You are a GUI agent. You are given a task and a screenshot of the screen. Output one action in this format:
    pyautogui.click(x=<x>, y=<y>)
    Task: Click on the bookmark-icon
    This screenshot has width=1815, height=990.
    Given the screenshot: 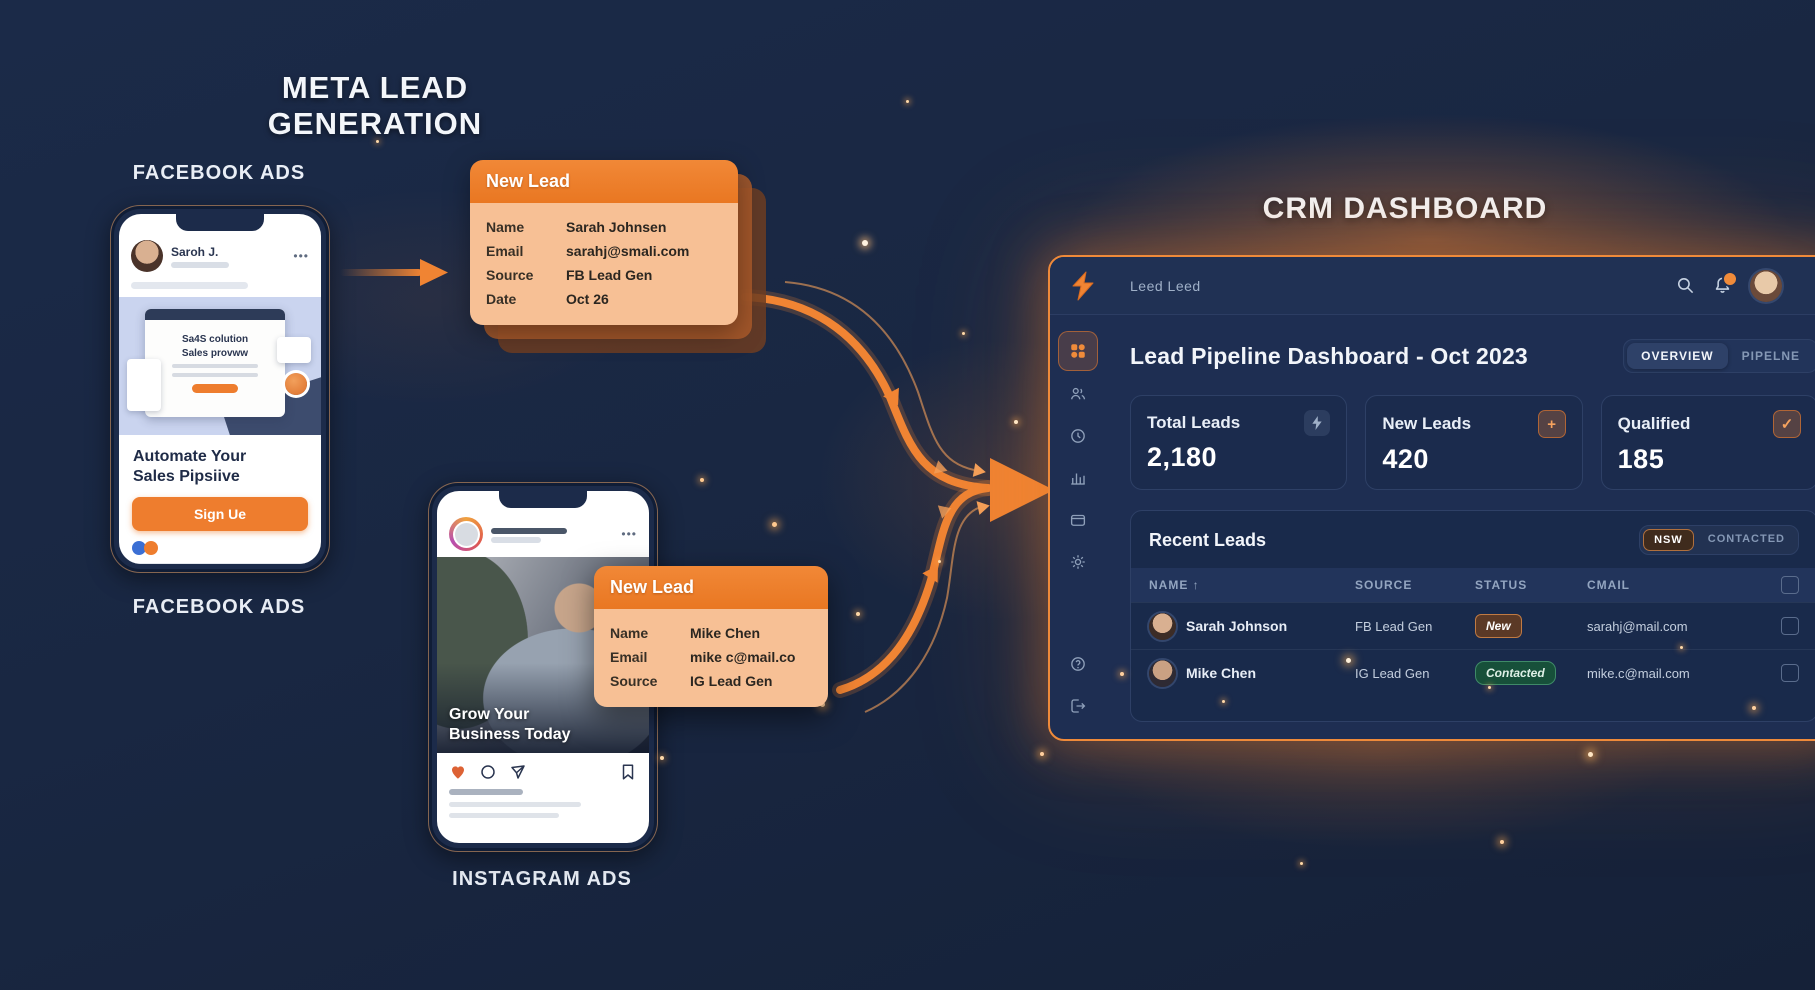 What is the action you would take?
    pyautogui.click(x=628, y=772)
    